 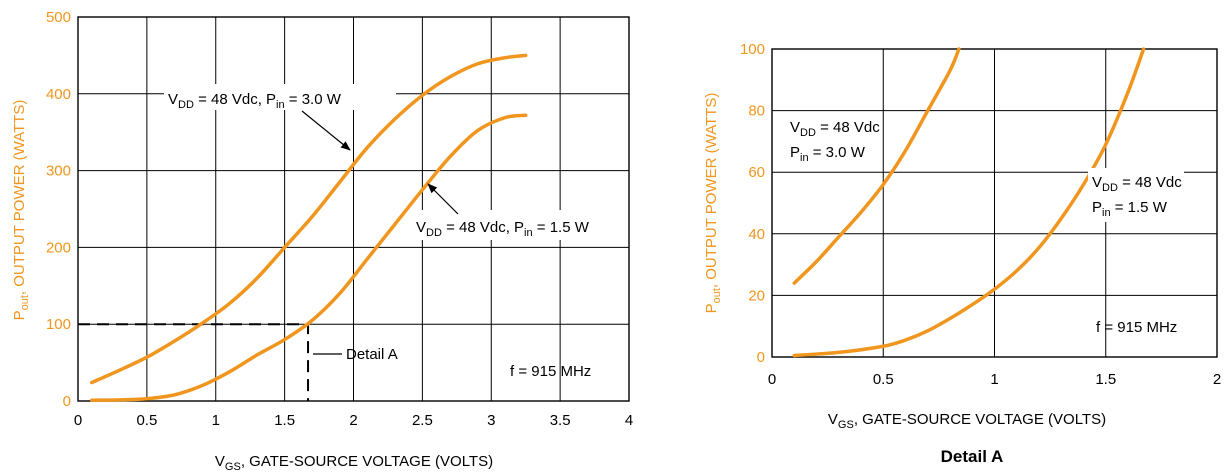 What do you see at coordinates (550, 371) in the screenshot?
I see `main-frequency-label: f = 915 MHz` at bounding box center [550, 371].